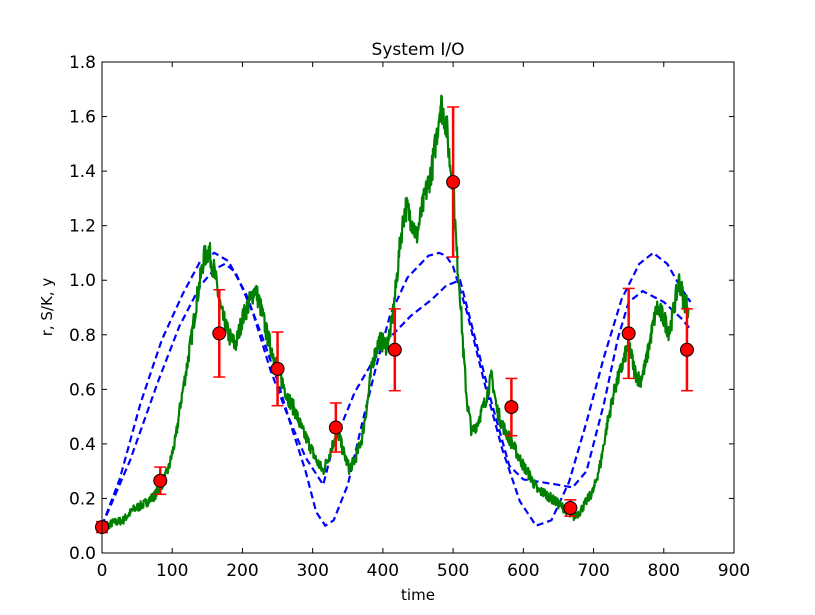 This screenshot has height=615, width=815. Describe the element at coordinates (453, 571) in the screenshot. I see `x-tick-label: 500` at that location.